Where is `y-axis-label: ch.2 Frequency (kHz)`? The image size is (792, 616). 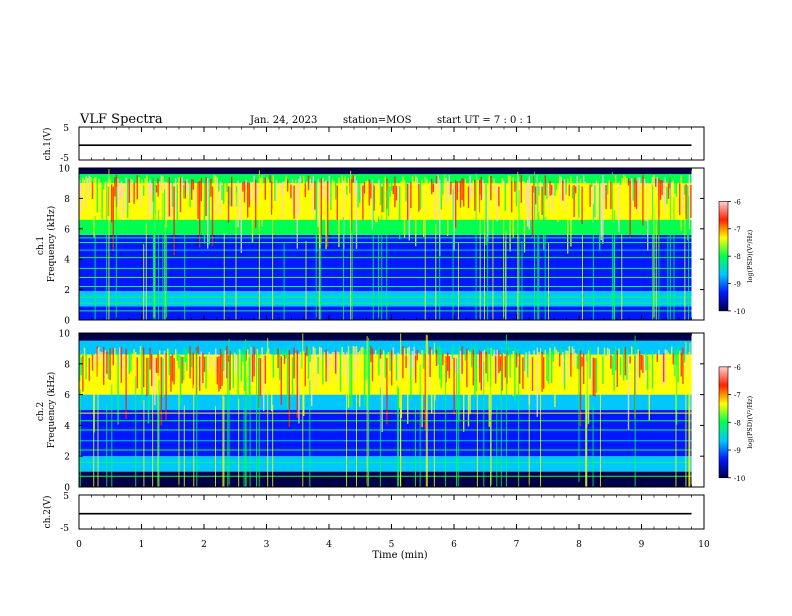
y-axis-label: ch.2 Frequency (kHz) is located at coordinates (46, 410).